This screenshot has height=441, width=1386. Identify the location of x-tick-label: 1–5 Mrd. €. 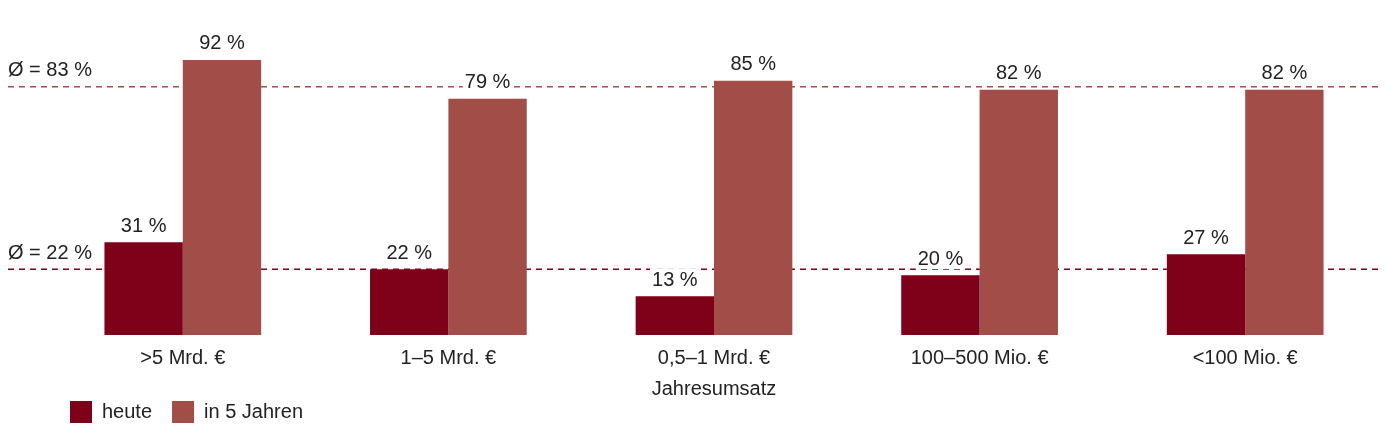
(448, 356).